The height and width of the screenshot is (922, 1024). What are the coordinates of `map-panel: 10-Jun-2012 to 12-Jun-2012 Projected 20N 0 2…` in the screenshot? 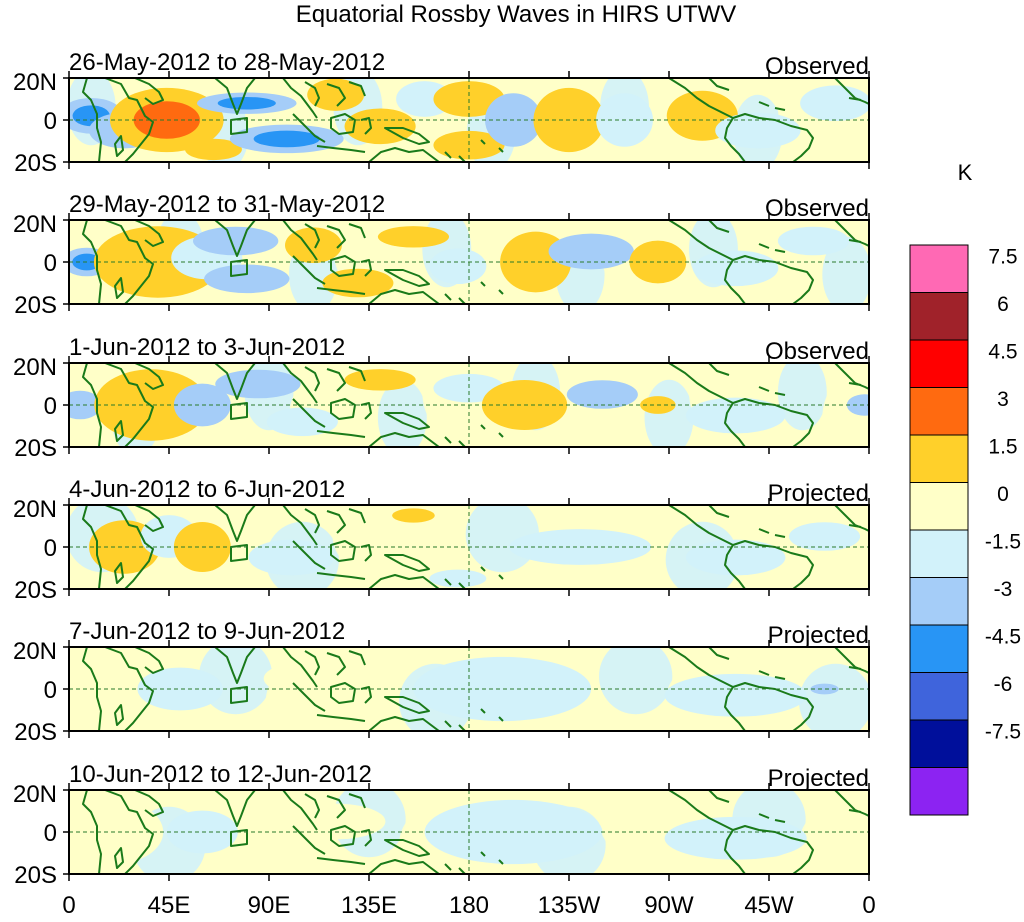 It's located at (441, 825).